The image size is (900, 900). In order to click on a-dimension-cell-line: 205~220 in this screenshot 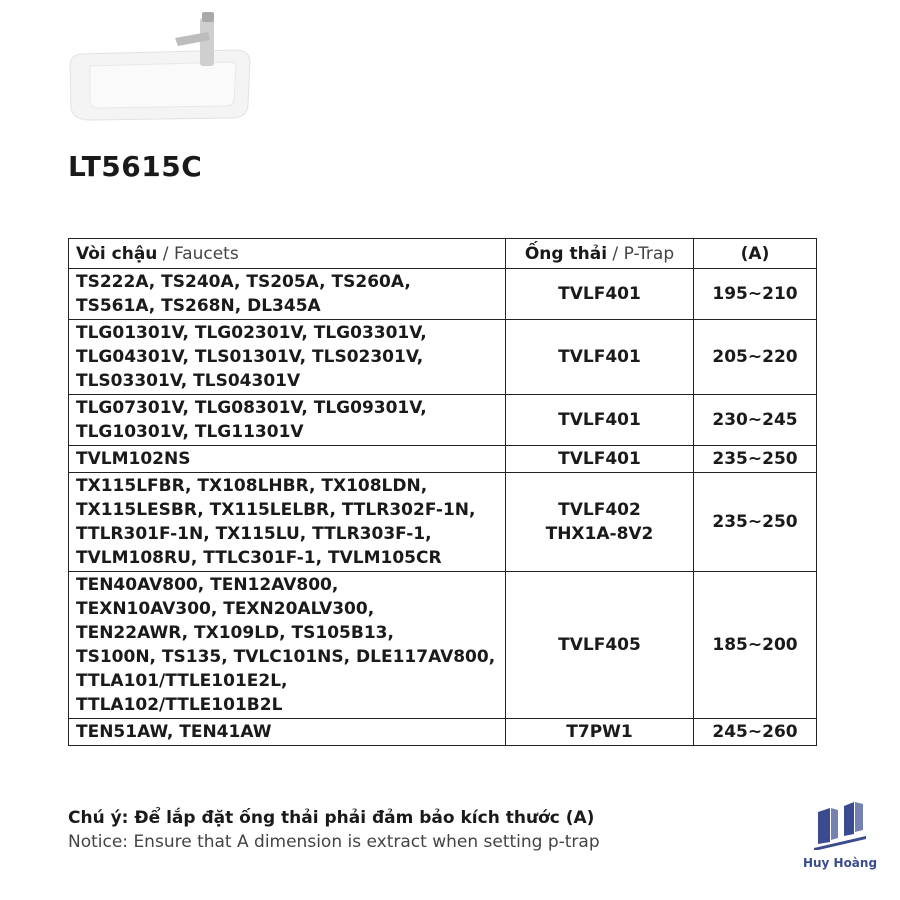, I will do `click(755, 357)`.